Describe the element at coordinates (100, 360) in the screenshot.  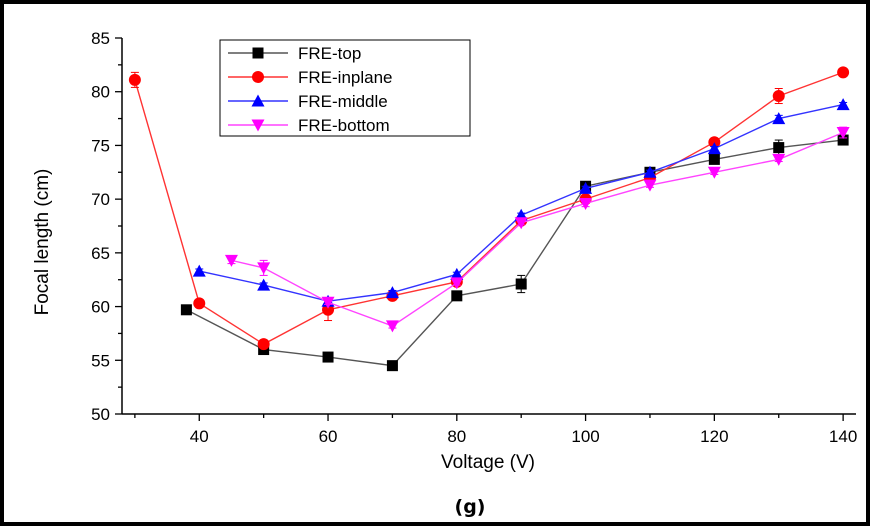
I see `y-tick-label: 55` at that location.